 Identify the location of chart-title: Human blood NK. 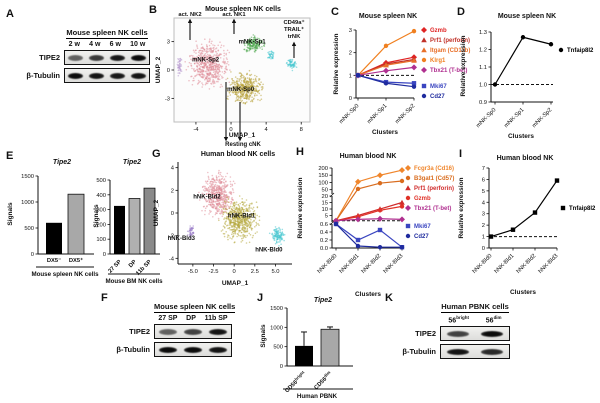
(368, 156).